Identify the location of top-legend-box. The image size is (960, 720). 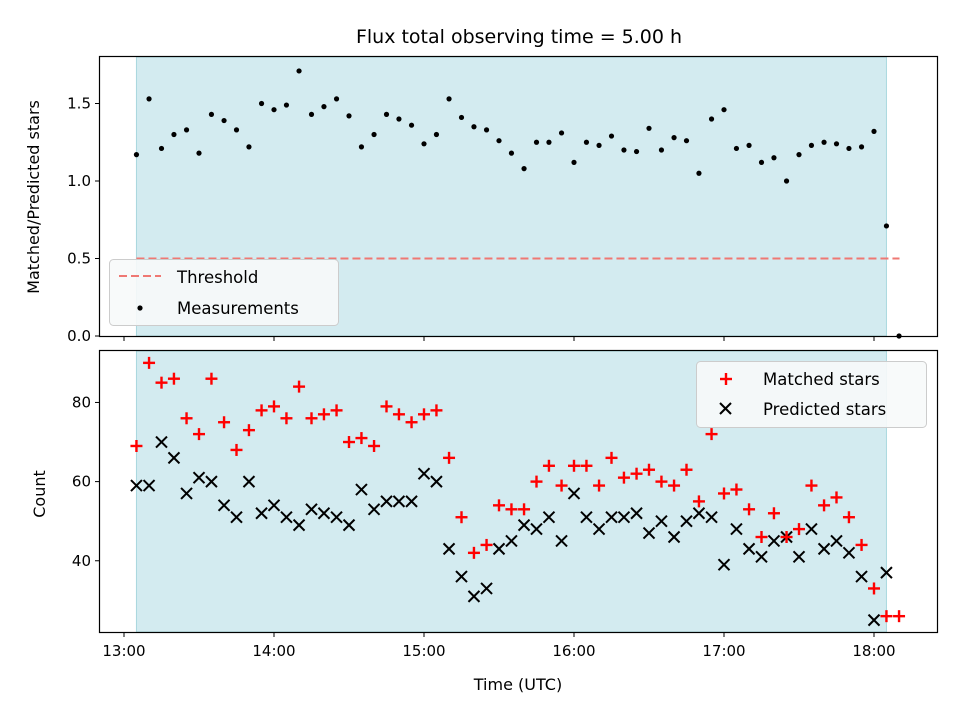
(224, 292).